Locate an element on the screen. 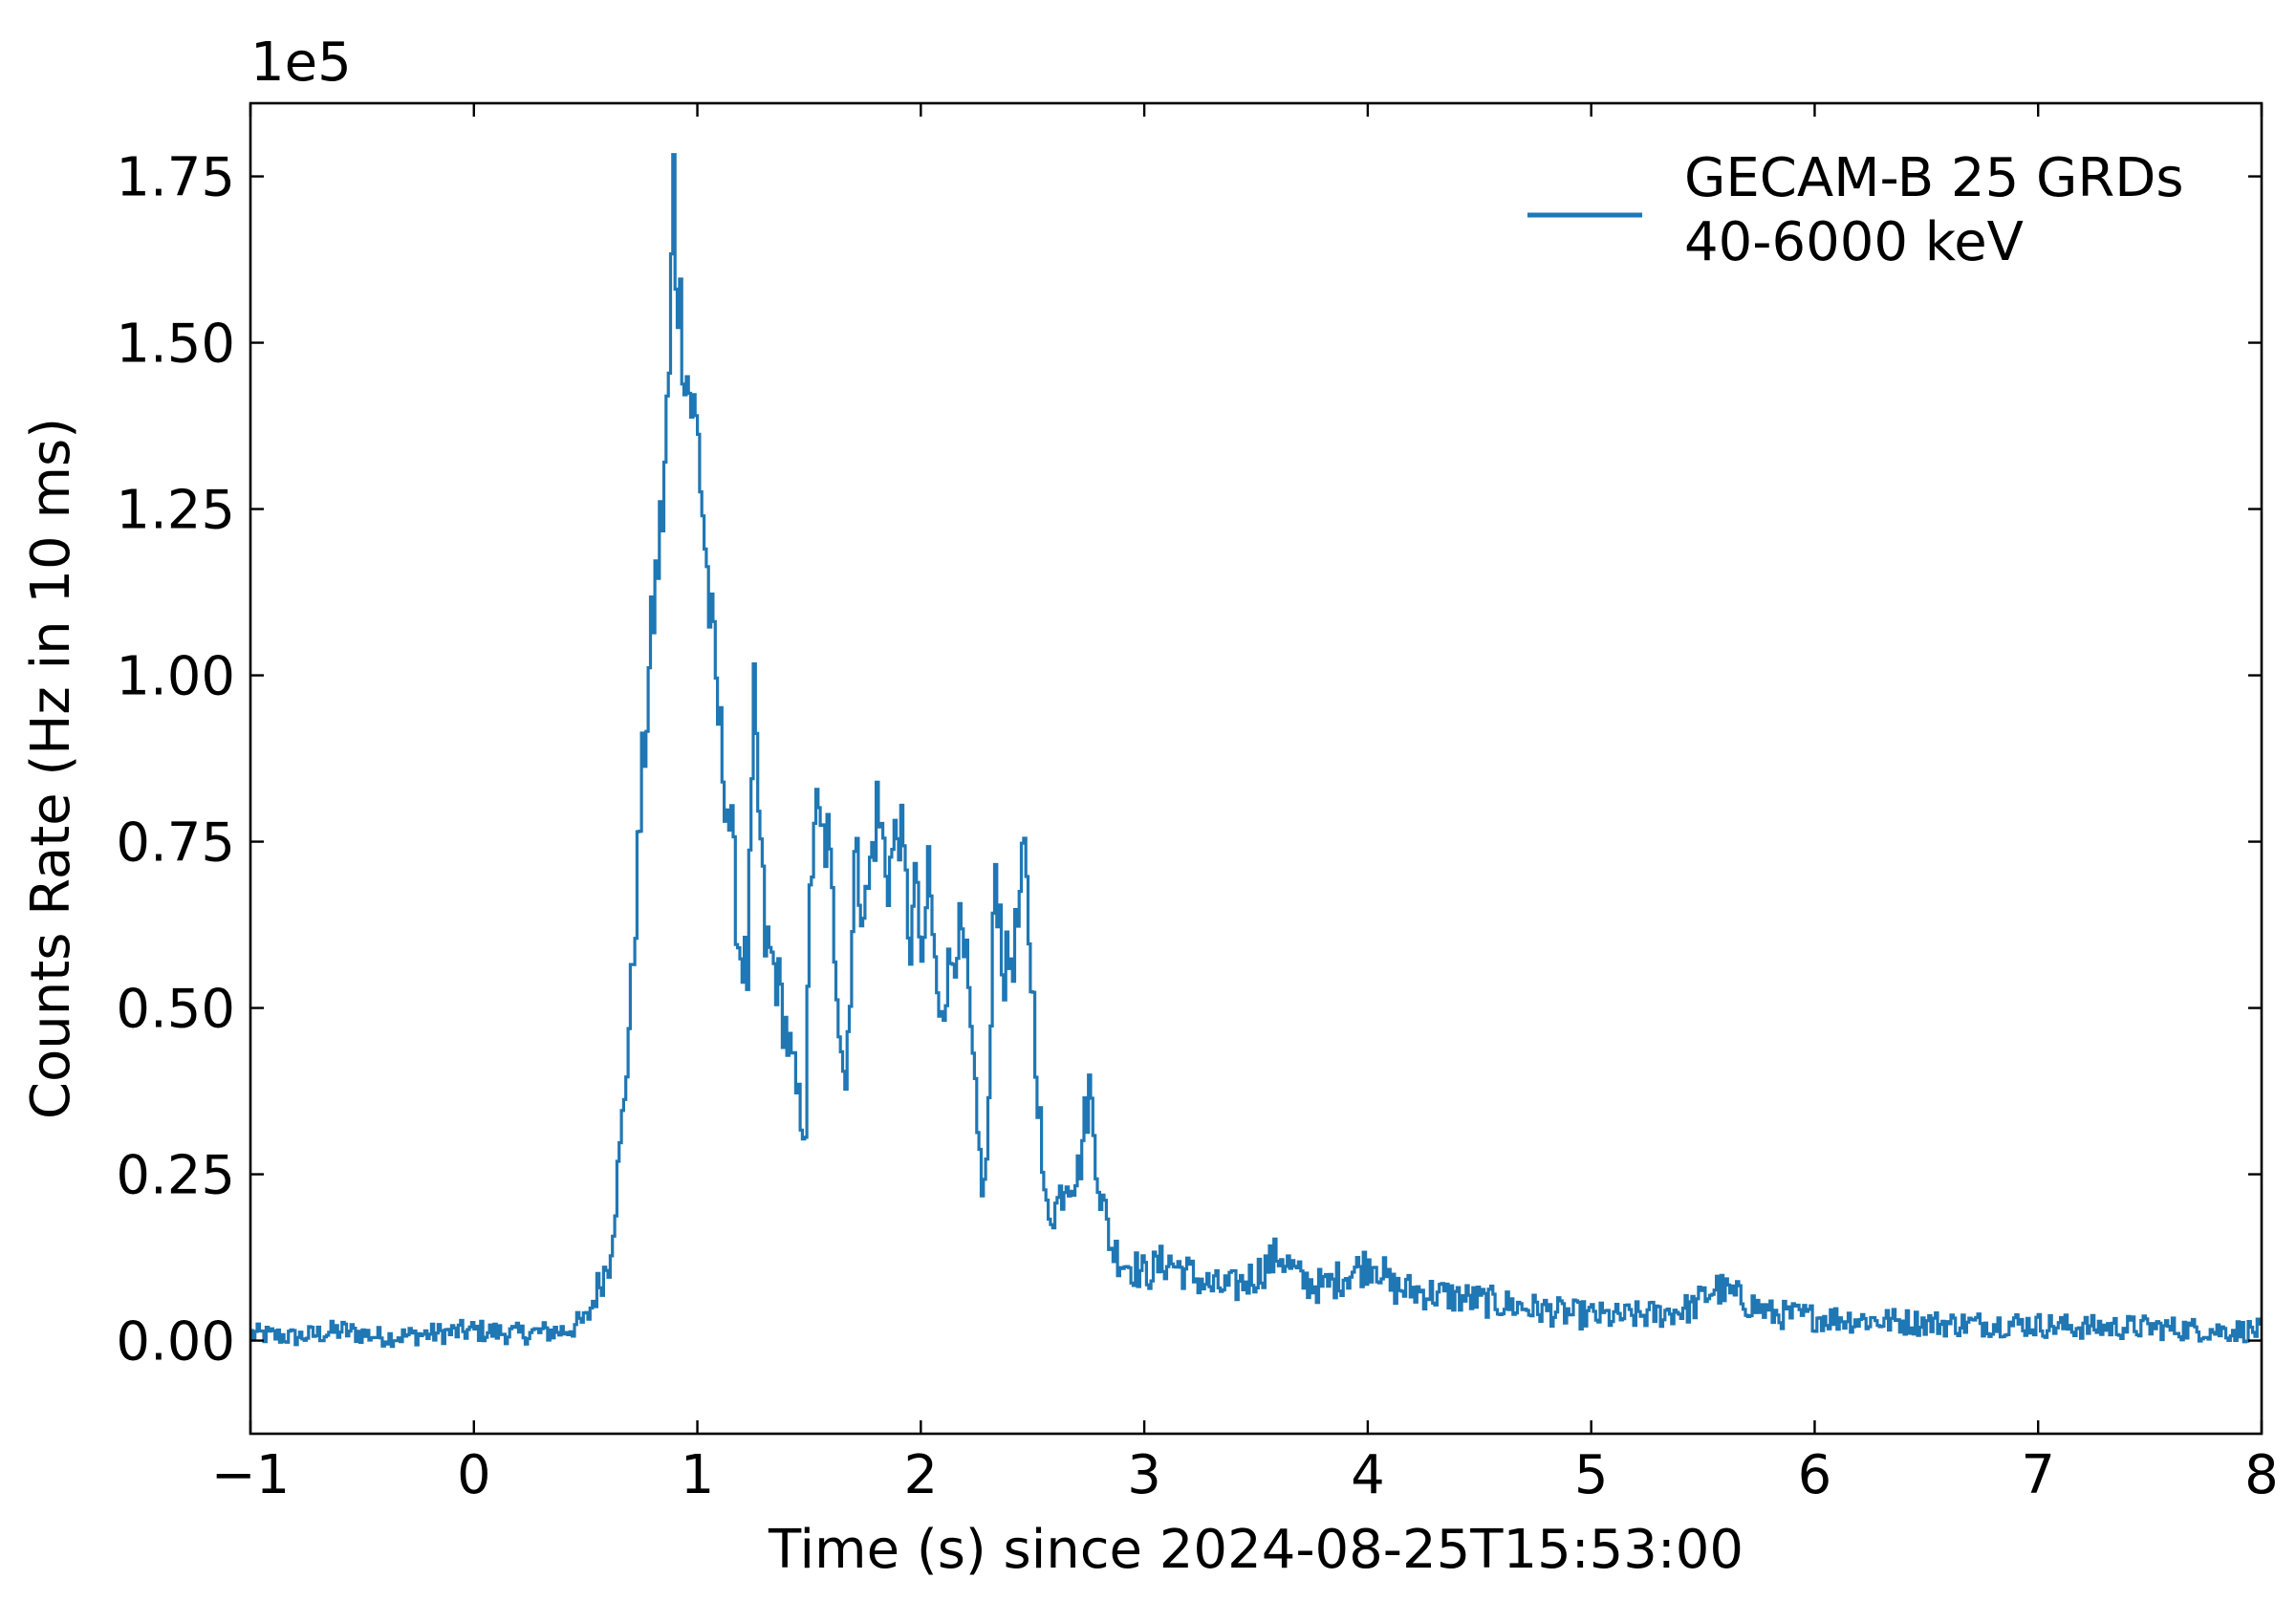  x-tick-label: 2 is located at coordinates (921, 1475).